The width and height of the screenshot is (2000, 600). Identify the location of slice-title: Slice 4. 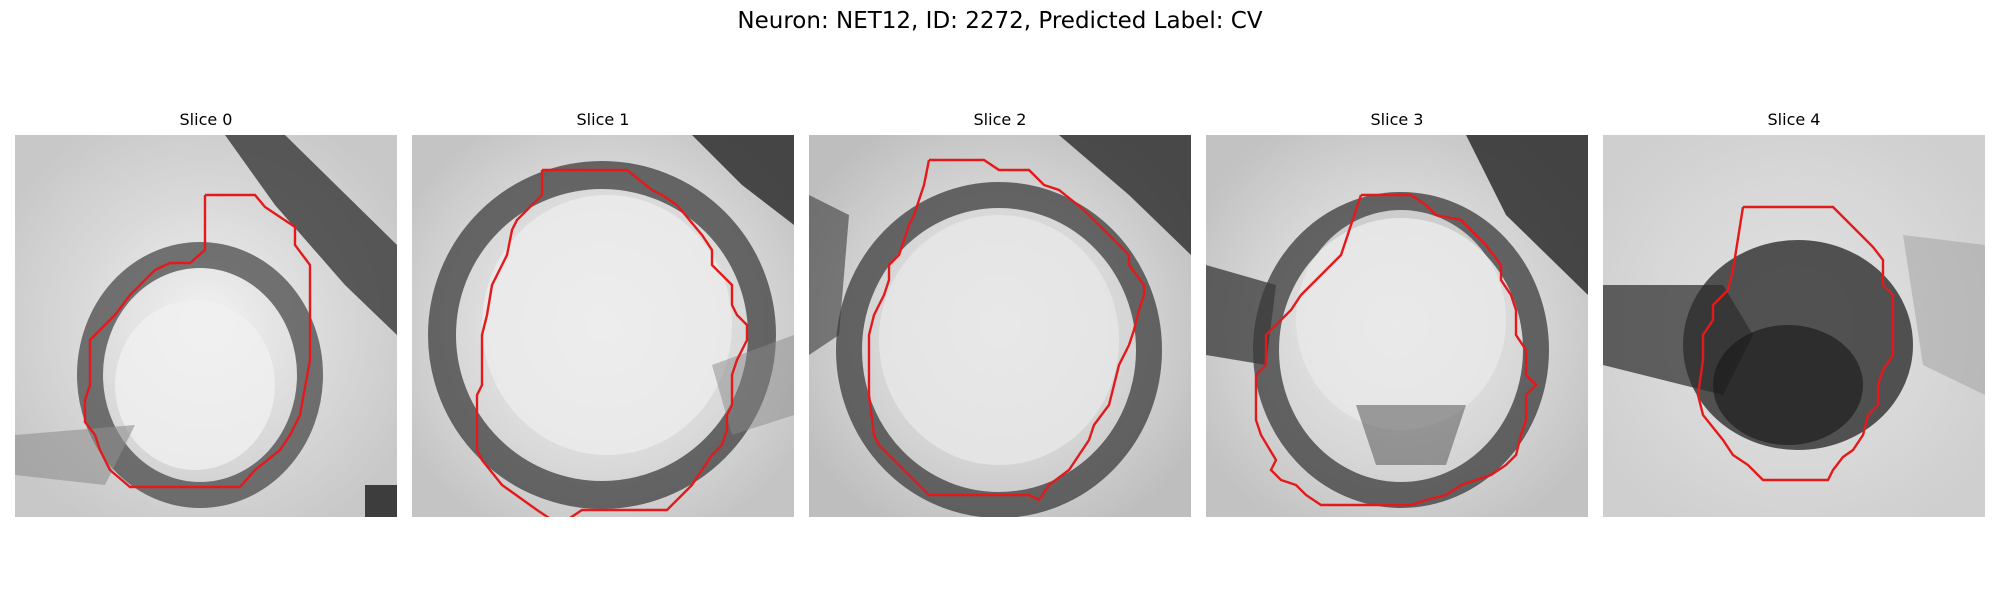
(1794, 119).